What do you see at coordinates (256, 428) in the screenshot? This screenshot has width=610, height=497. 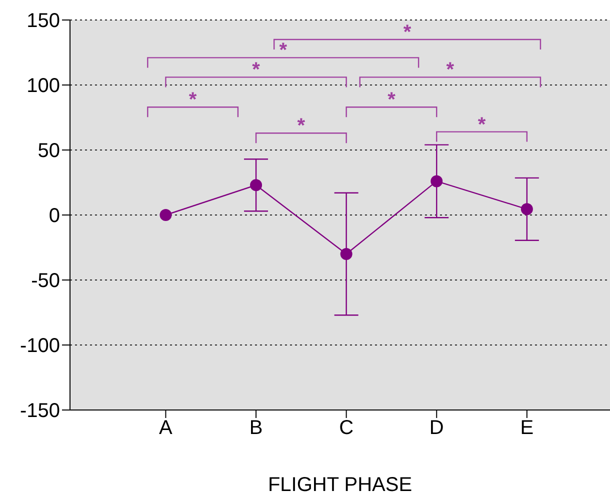 I see `x-tick-label: B` at bounding box center [256, 428].